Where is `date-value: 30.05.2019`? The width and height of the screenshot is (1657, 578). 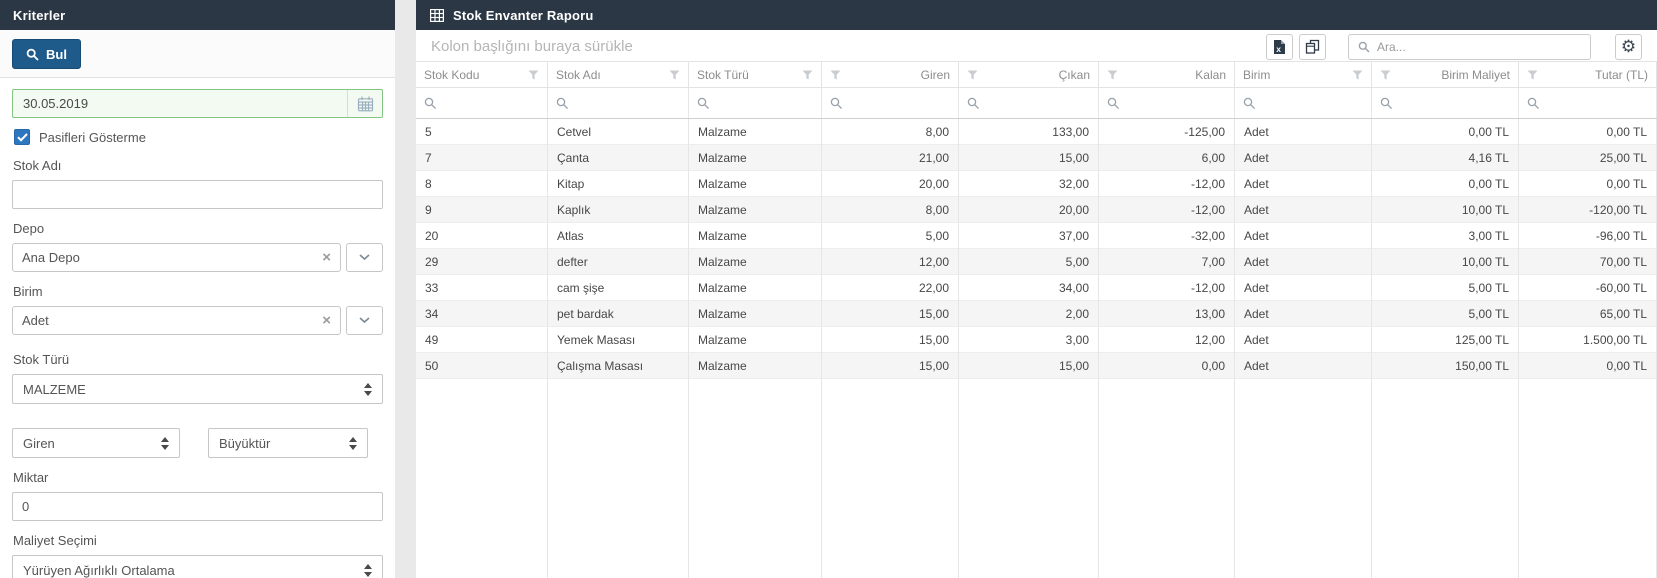
date-value: 30.05.2019 is located at coordinates (56, 103).